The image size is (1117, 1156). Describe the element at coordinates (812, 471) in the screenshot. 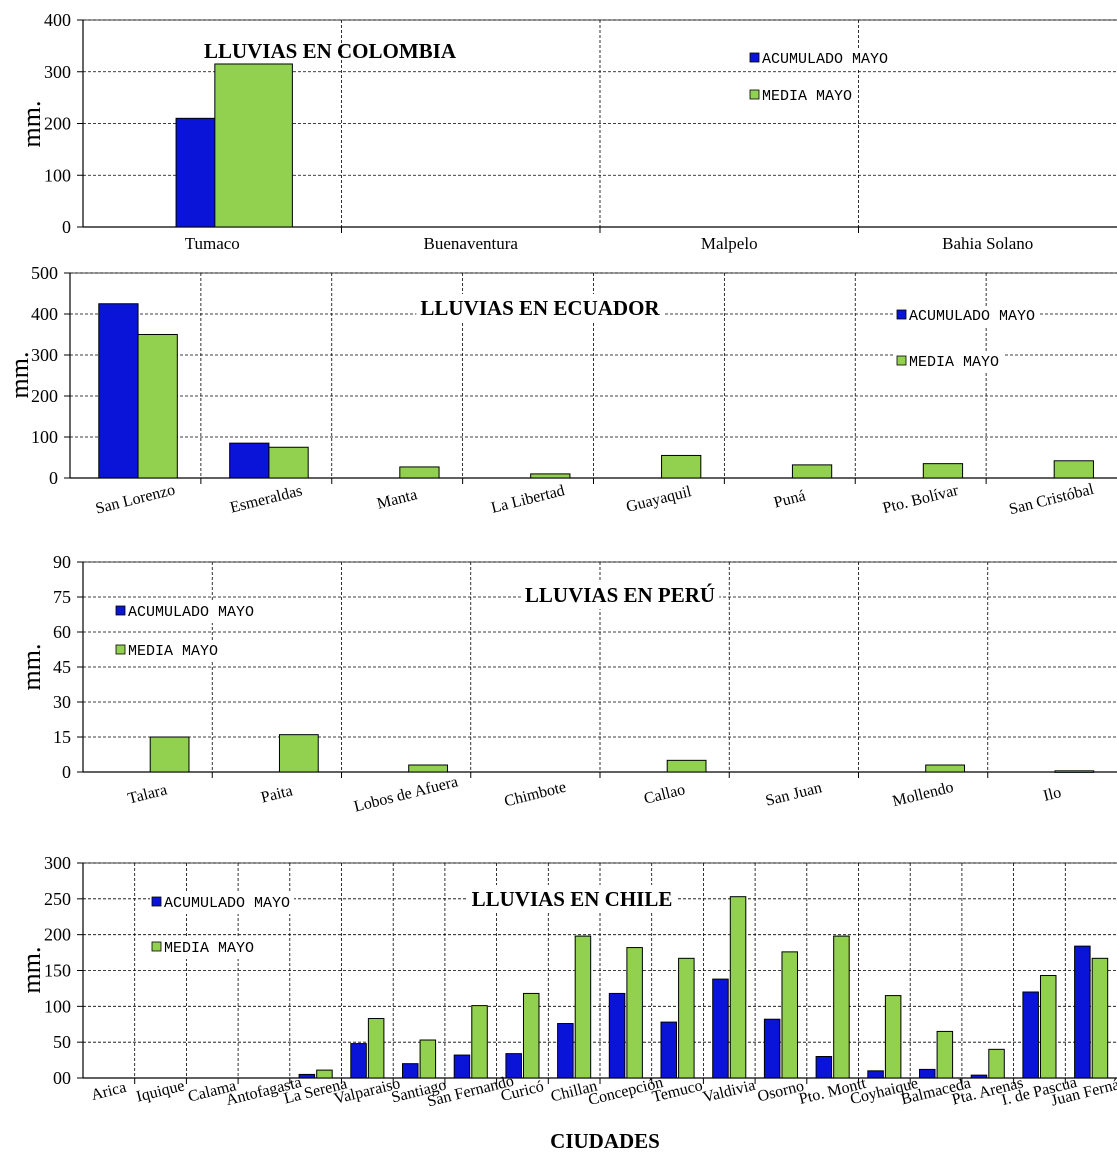

I see `bar-media-mayo-puna` at that location.